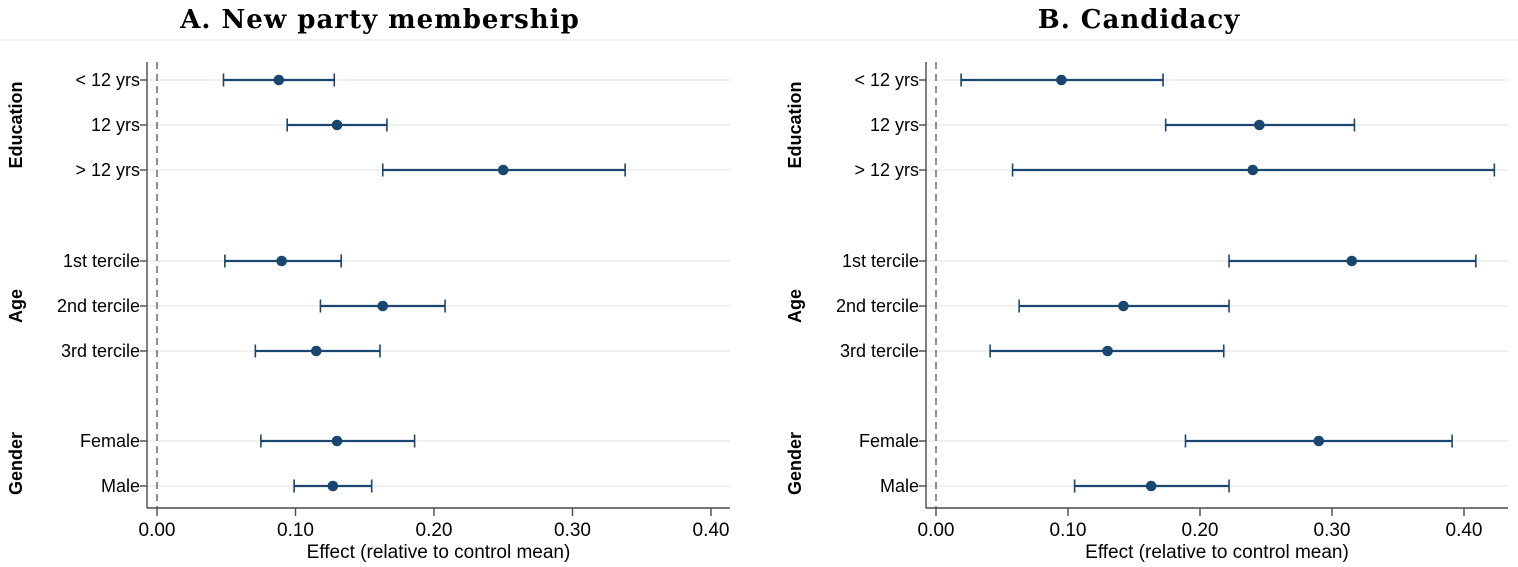 The height and width of the screenshot is (567, 1518). Describe the element at coordinates (379, 20) in the screenshot. I see `panel-title: A. New party membership` at that location.